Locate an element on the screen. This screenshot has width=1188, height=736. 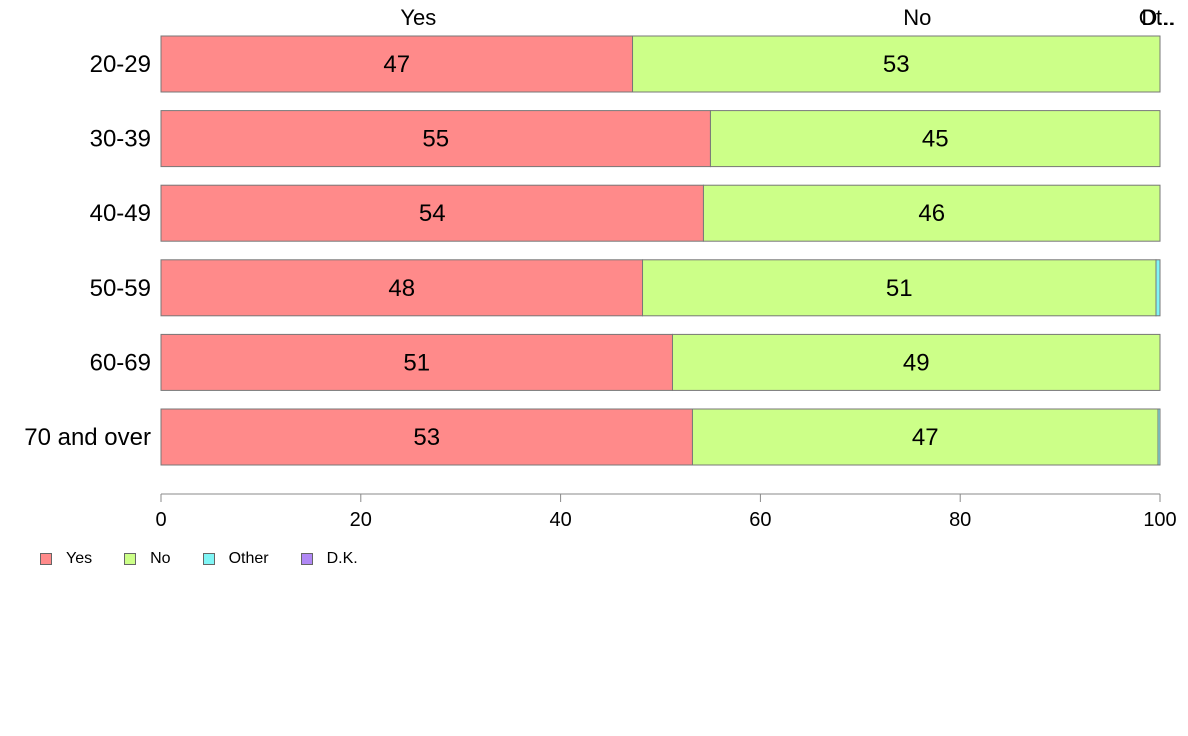
column-header-no: No is located at coordinates (917, 17).